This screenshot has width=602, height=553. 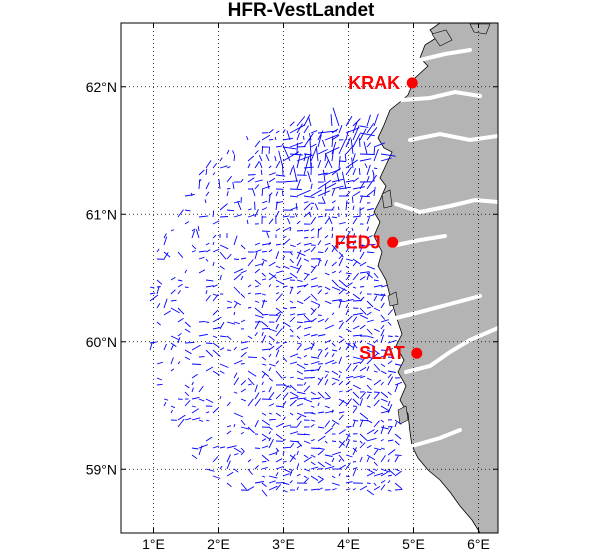 I want to click on y-tick-label: 62°N, so click(x=101, y=87).